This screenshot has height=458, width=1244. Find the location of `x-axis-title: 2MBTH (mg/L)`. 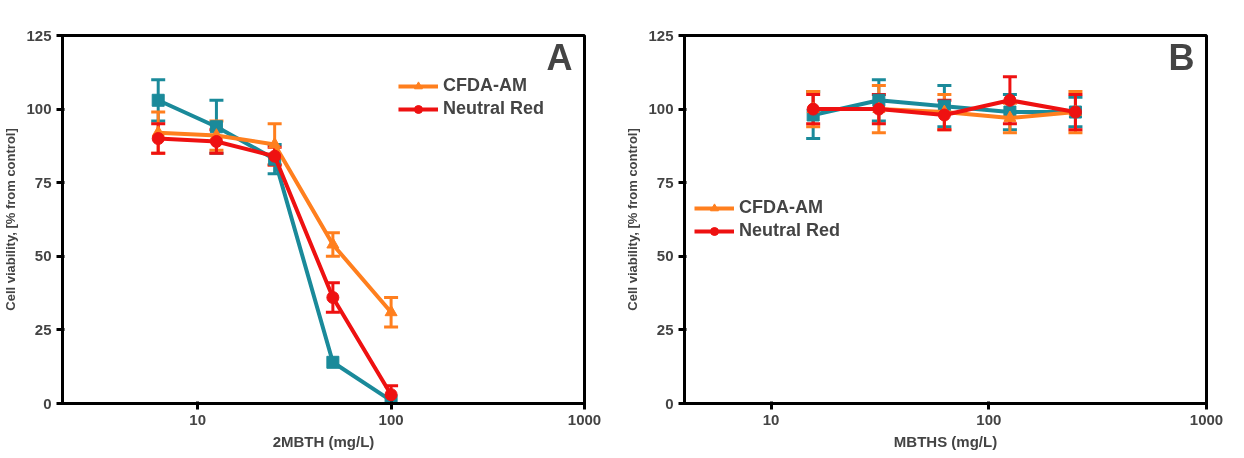

x-axis-title: 2MBTH (mg/L) is located at coordinates (323, 441).